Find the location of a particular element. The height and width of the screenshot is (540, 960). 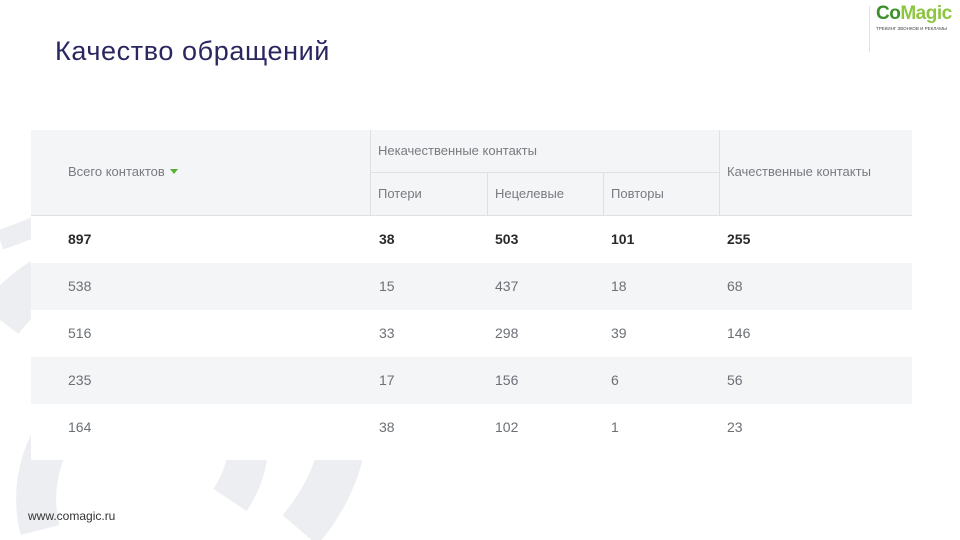

table-row: 516 33 298 39 146 is located at coordinates (471, 333).